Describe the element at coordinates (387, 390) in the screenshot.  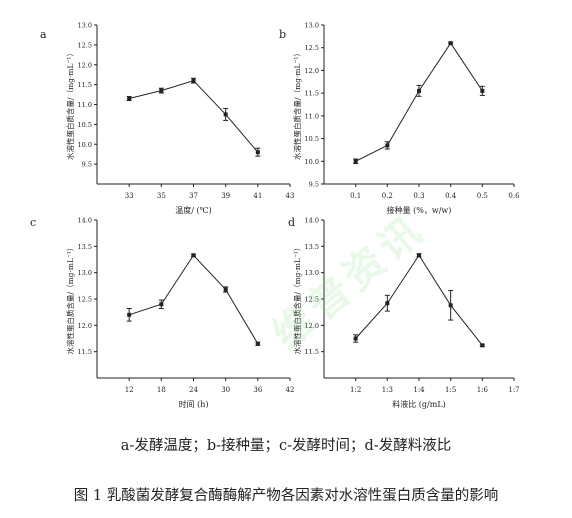
I see `x-tick-label: 1:3` at that location.